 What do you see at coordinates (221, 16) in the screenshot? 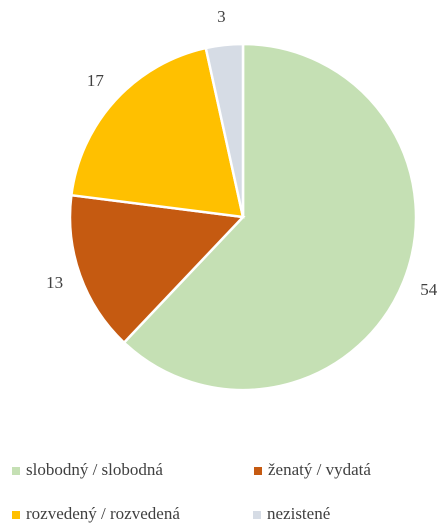
I see `data-label: 3` at bounding box center [221, 16].